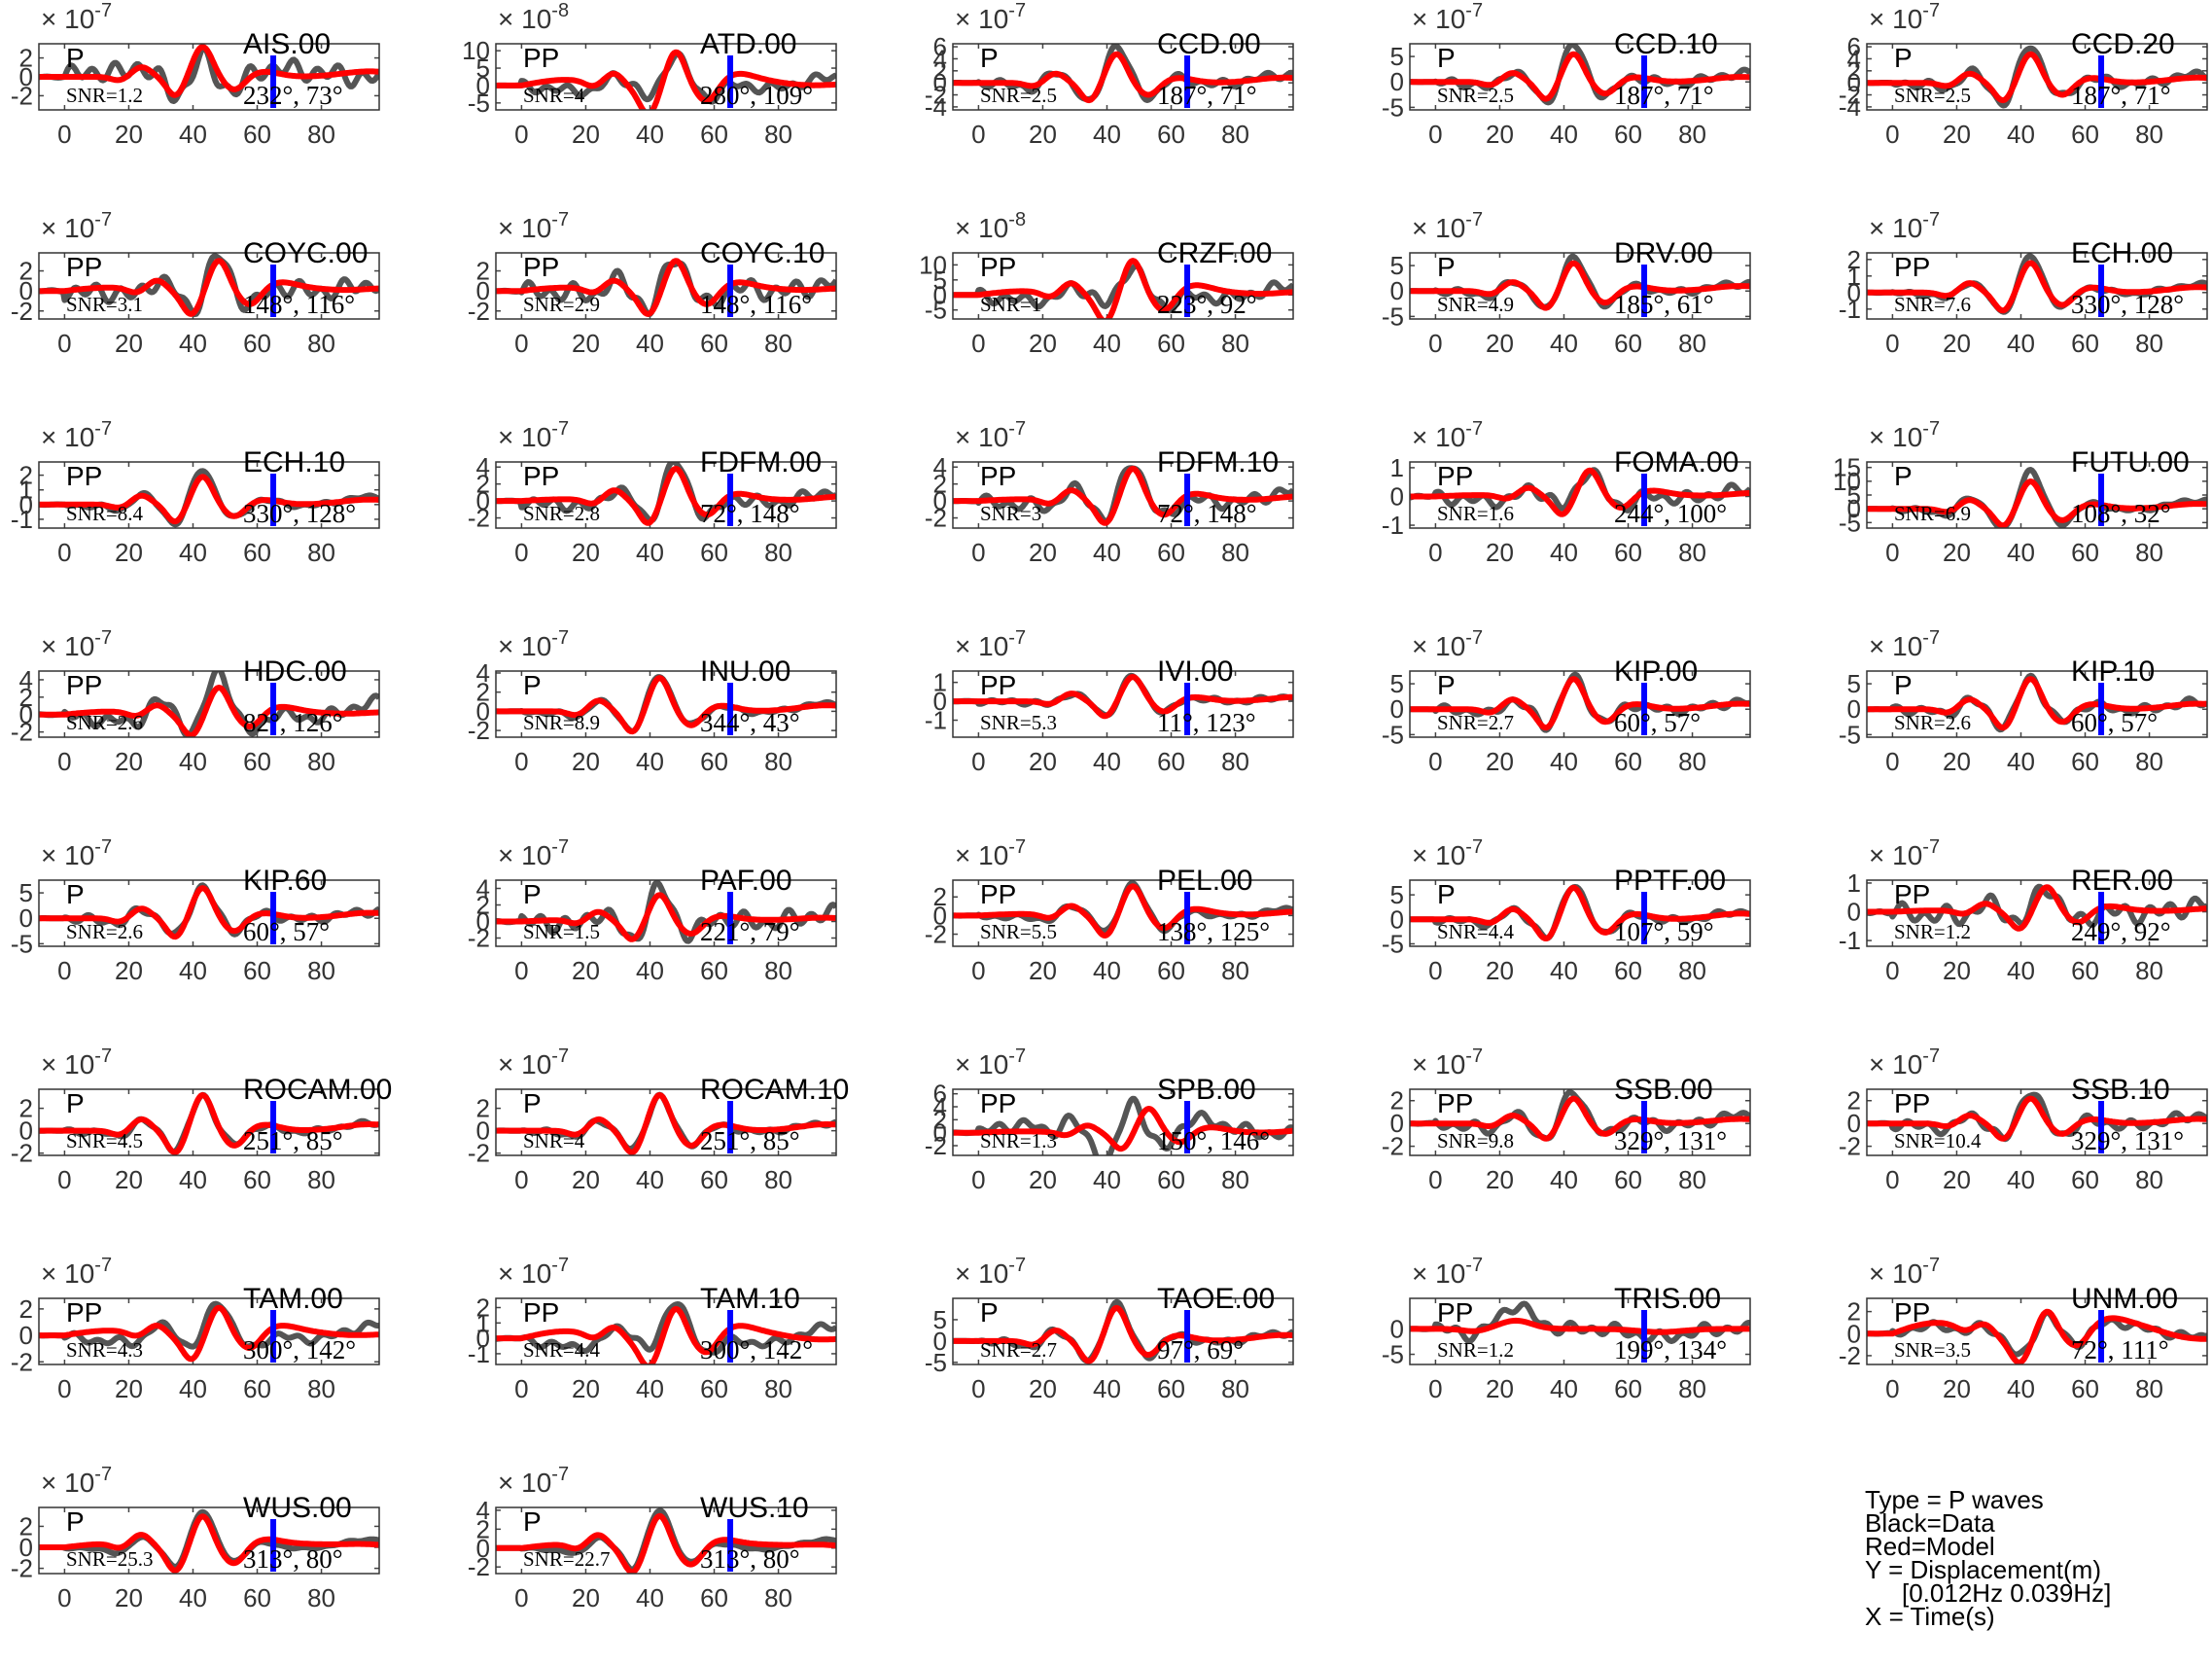  What do you see at coordinates (75, 1103) in the screenshot?
I see `phase-label: P` at bounding box center [75, 1103].